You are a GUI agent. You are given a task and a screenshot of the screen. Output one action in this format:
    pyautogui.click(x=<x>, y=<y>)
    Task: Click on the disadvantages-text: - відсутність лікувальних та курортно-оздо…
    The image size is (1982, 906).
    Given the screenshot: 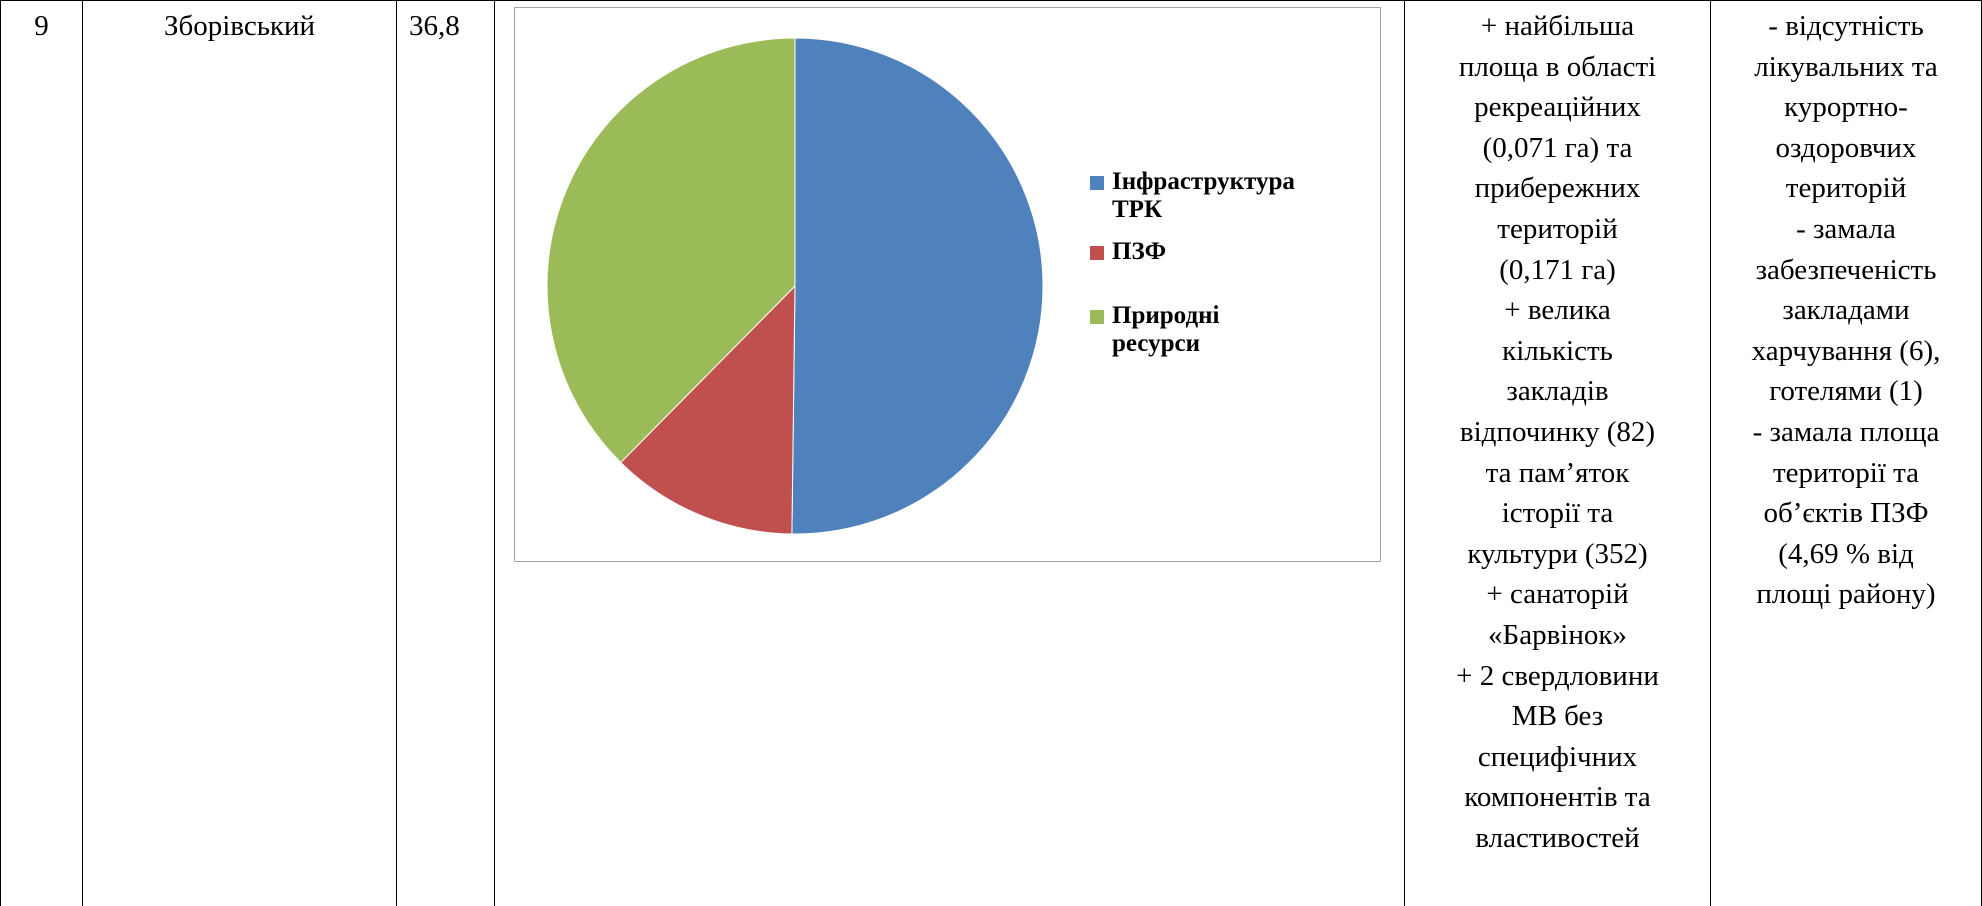 What is the action you would take?
    pyautogui.click(x=1846, y=308)
    